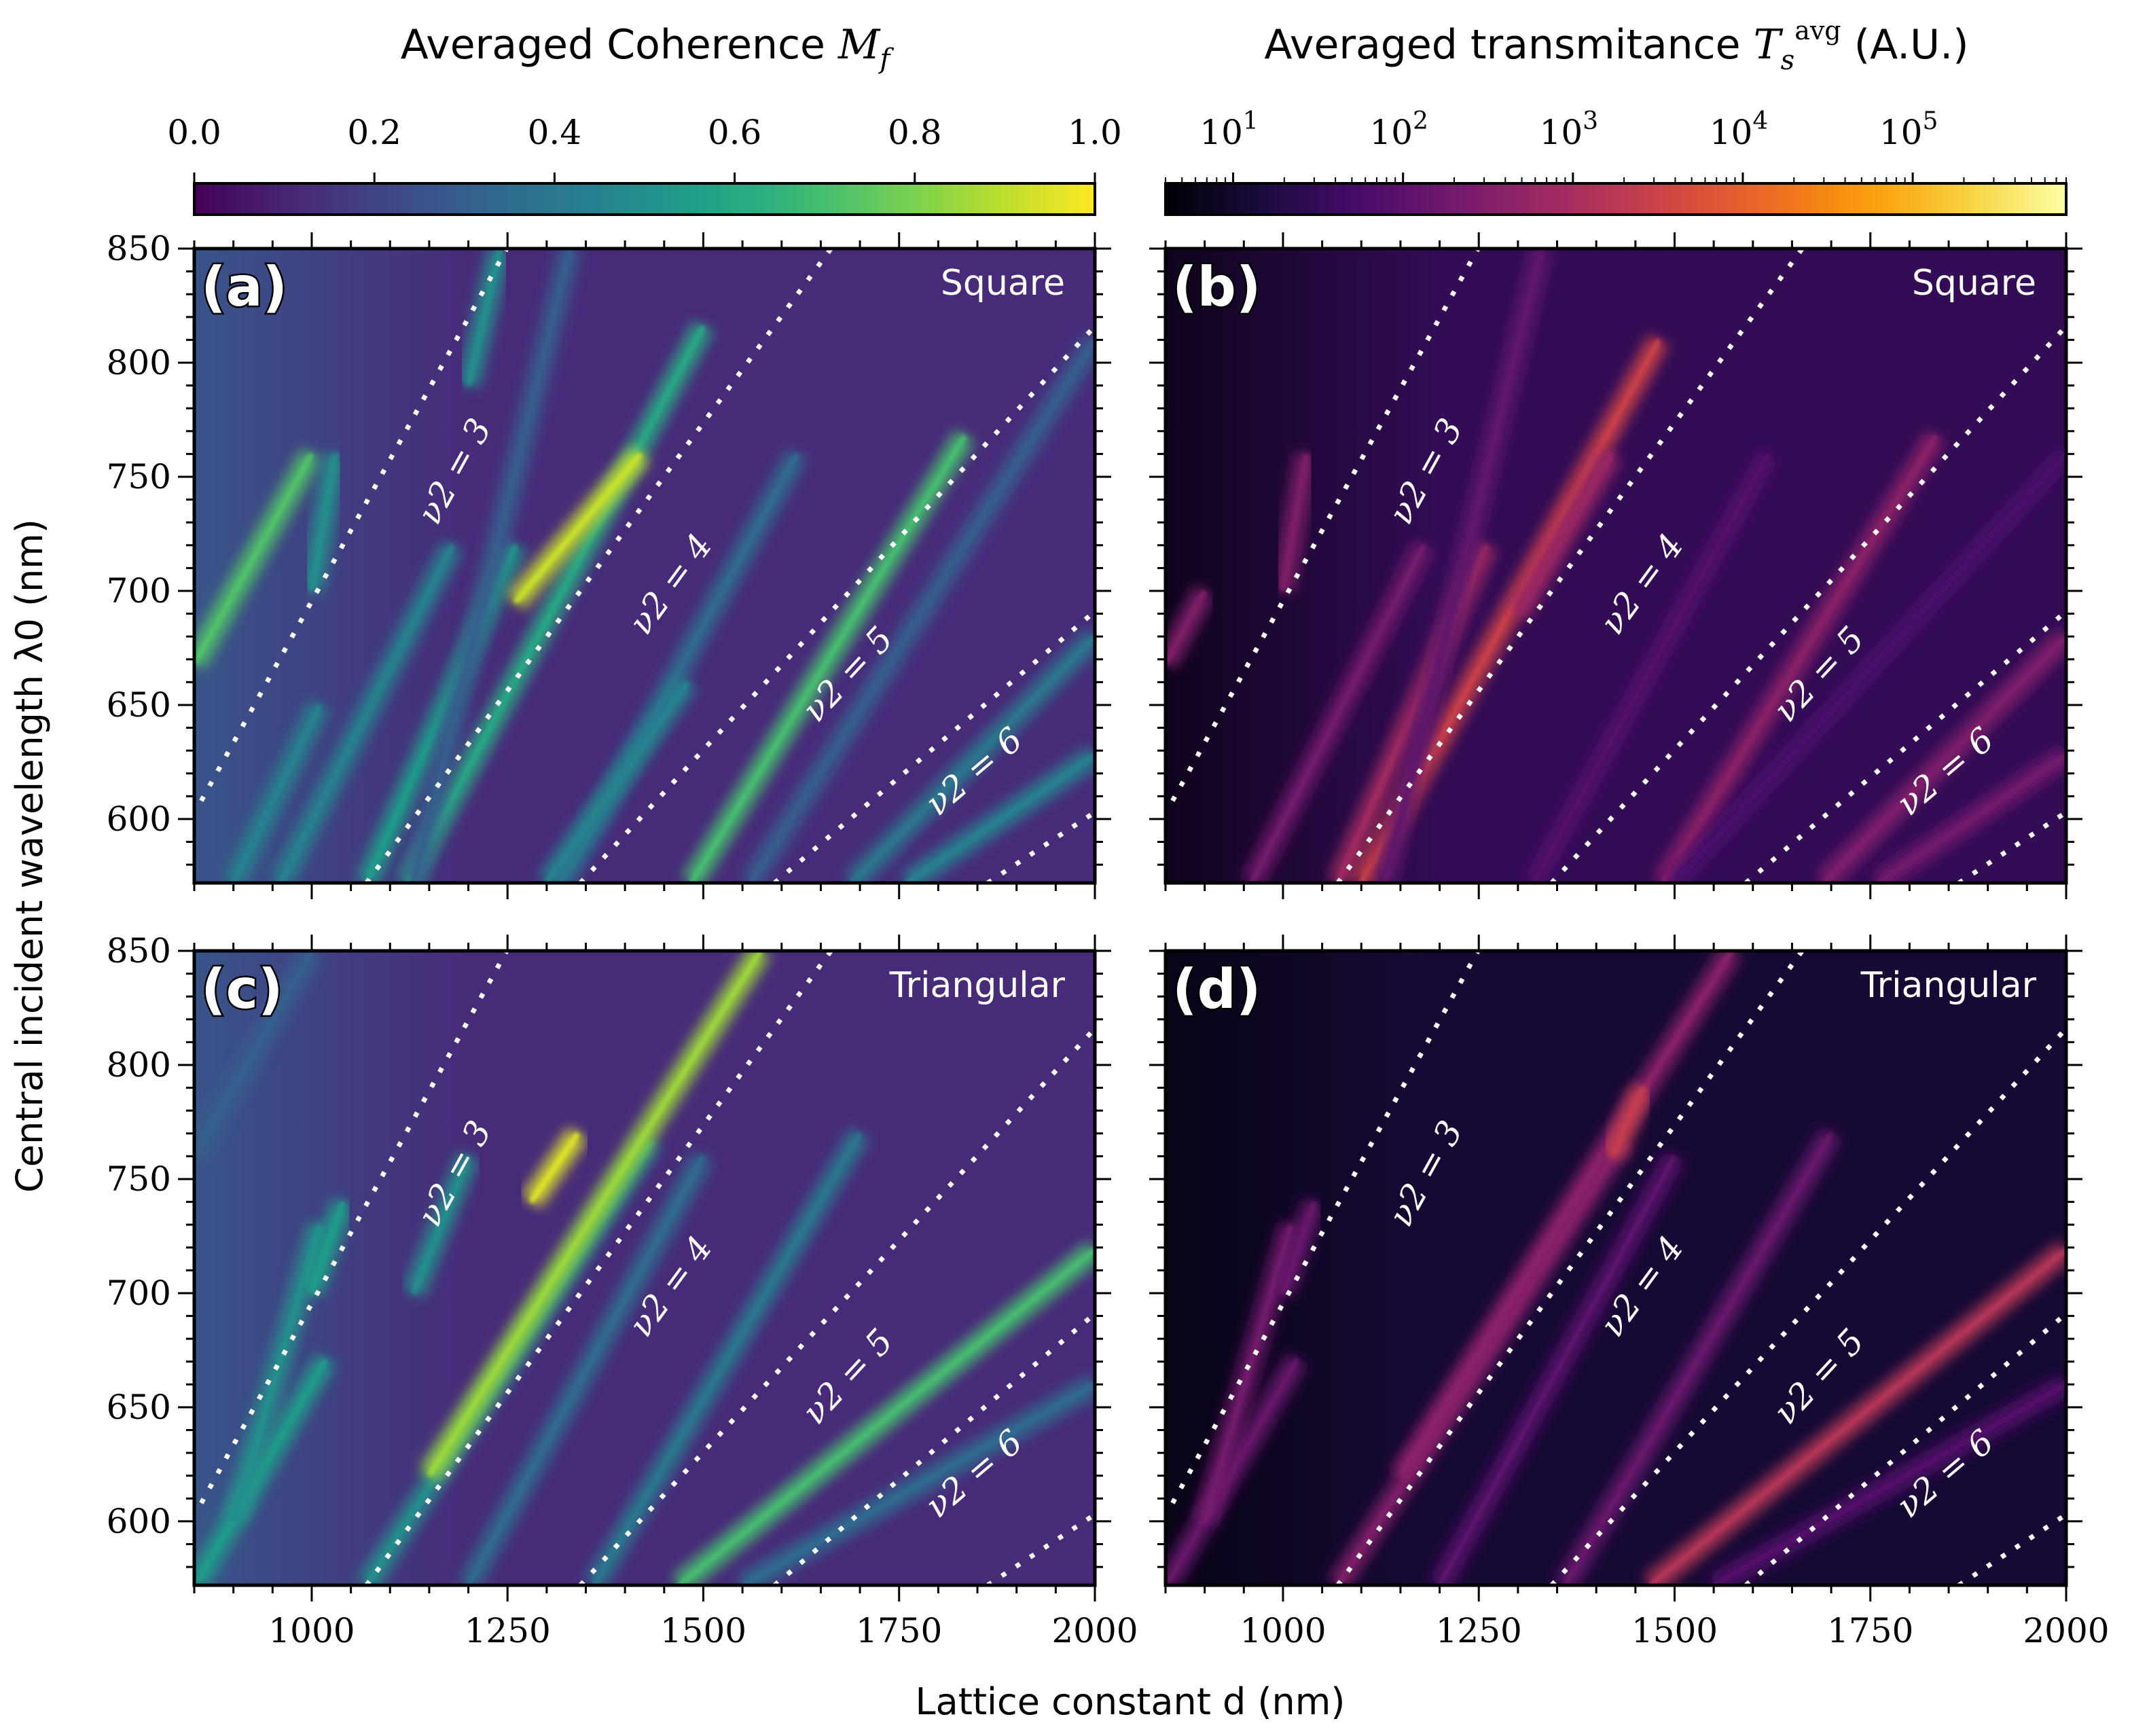 The height and width of the screenshot is (1736, 2130). I want to click on colorbar-fill, so click(1616, 199).